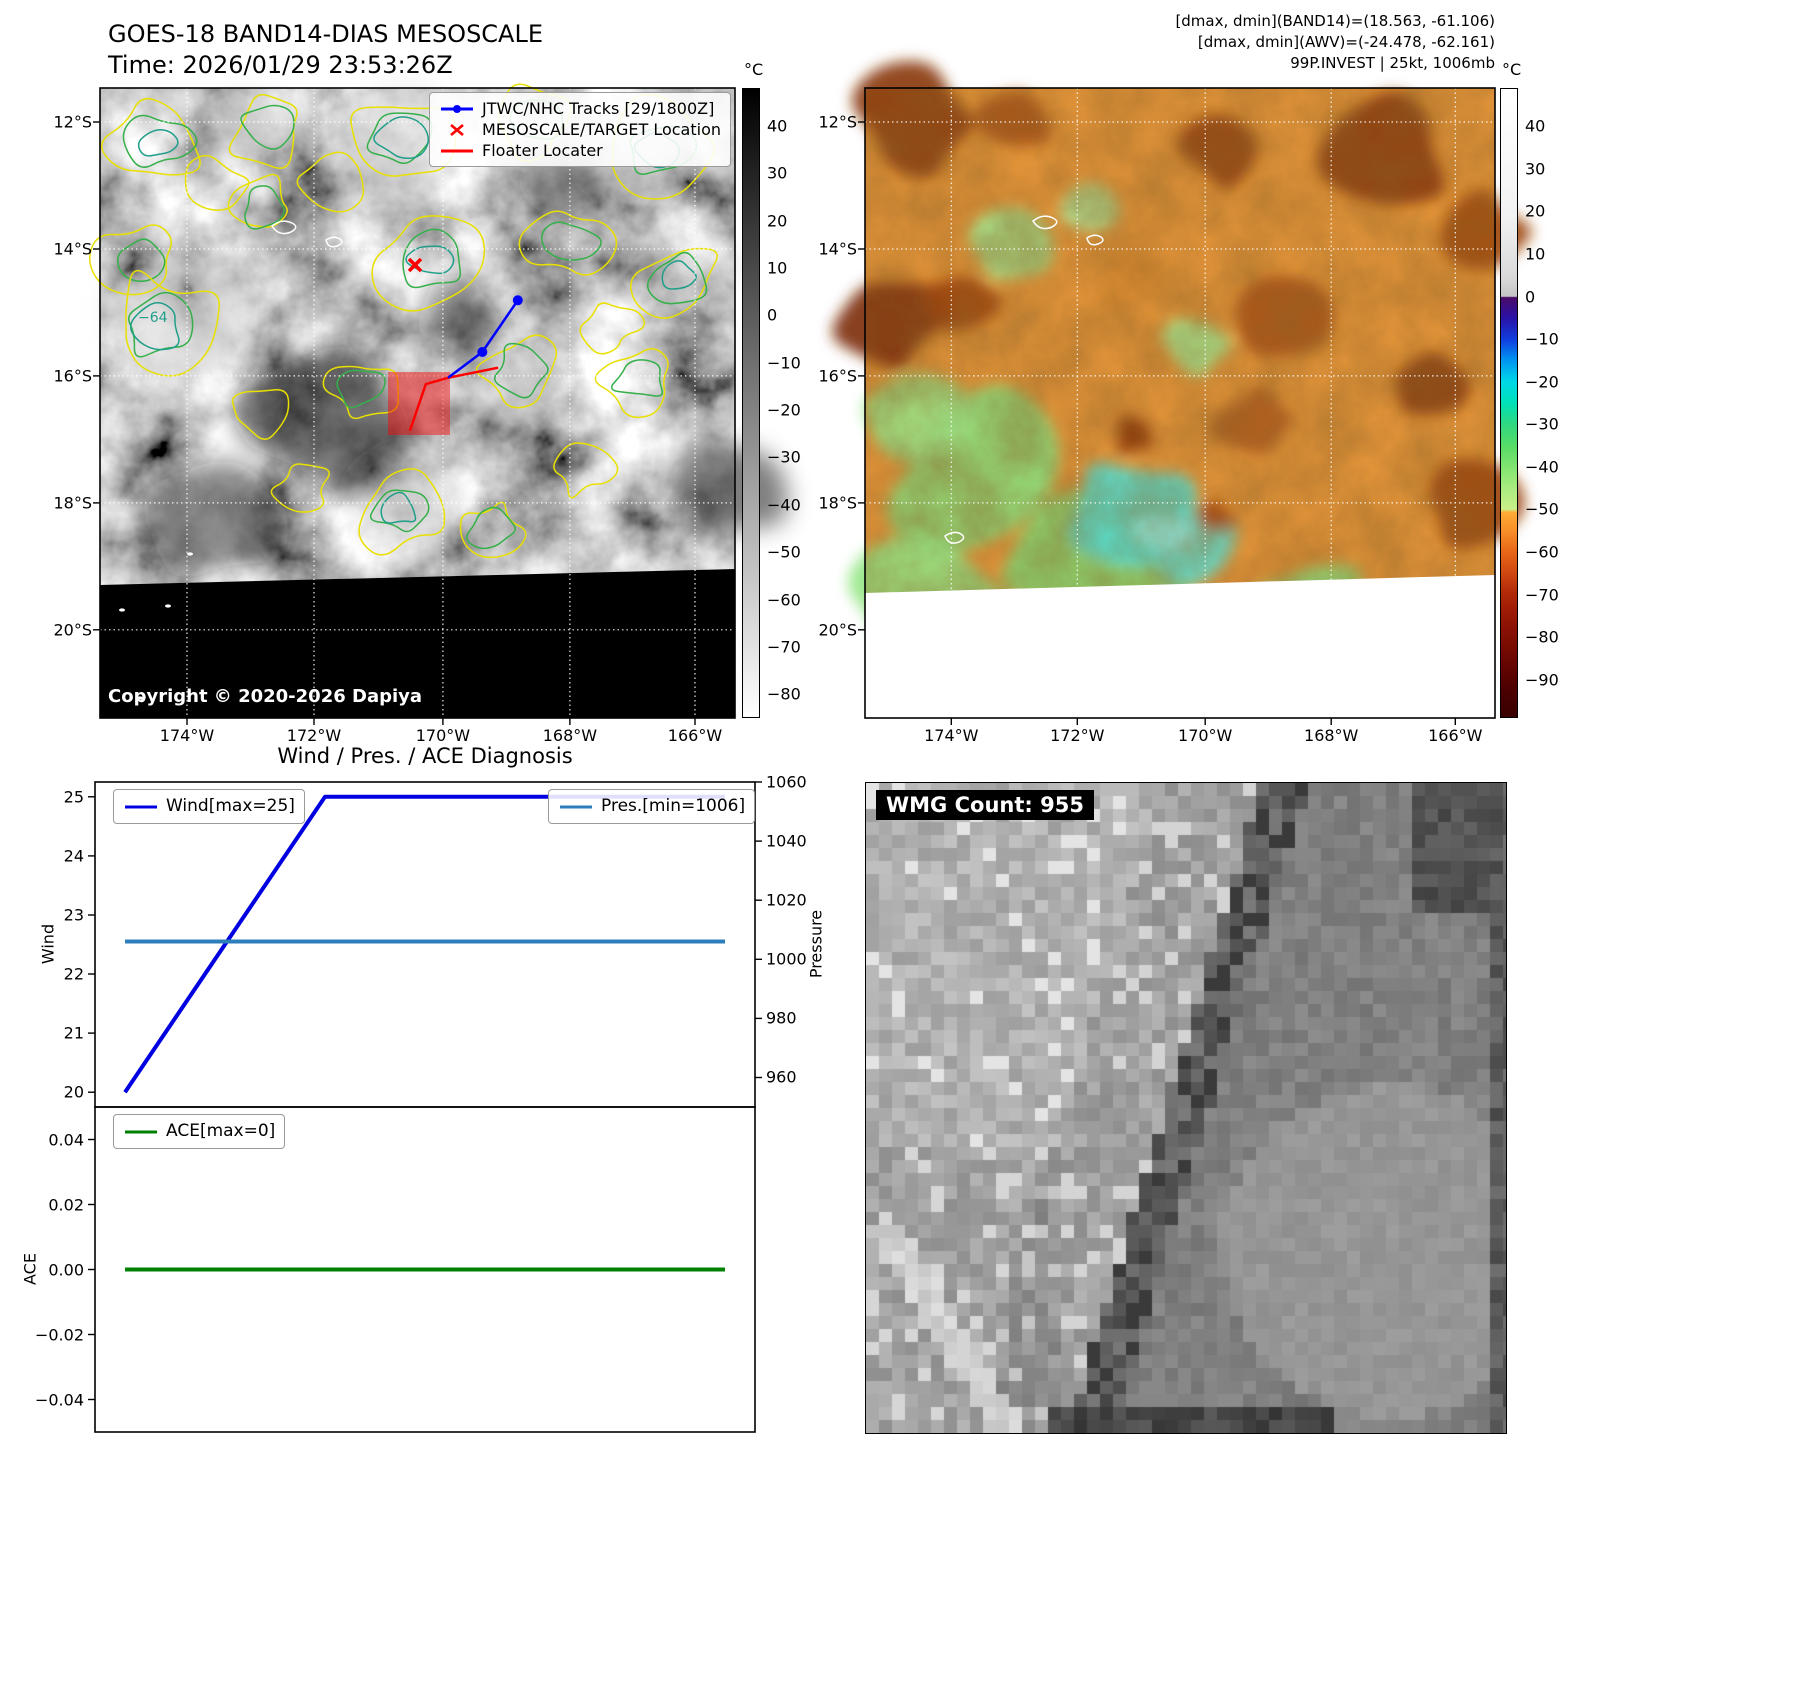 The height and width of the screenshot is (1690, 1813). What do you see at coordinates (777, 126) in the screenshot?
I see `band14-colorbar-tick-label: 40` at bounding box center [777, 126].